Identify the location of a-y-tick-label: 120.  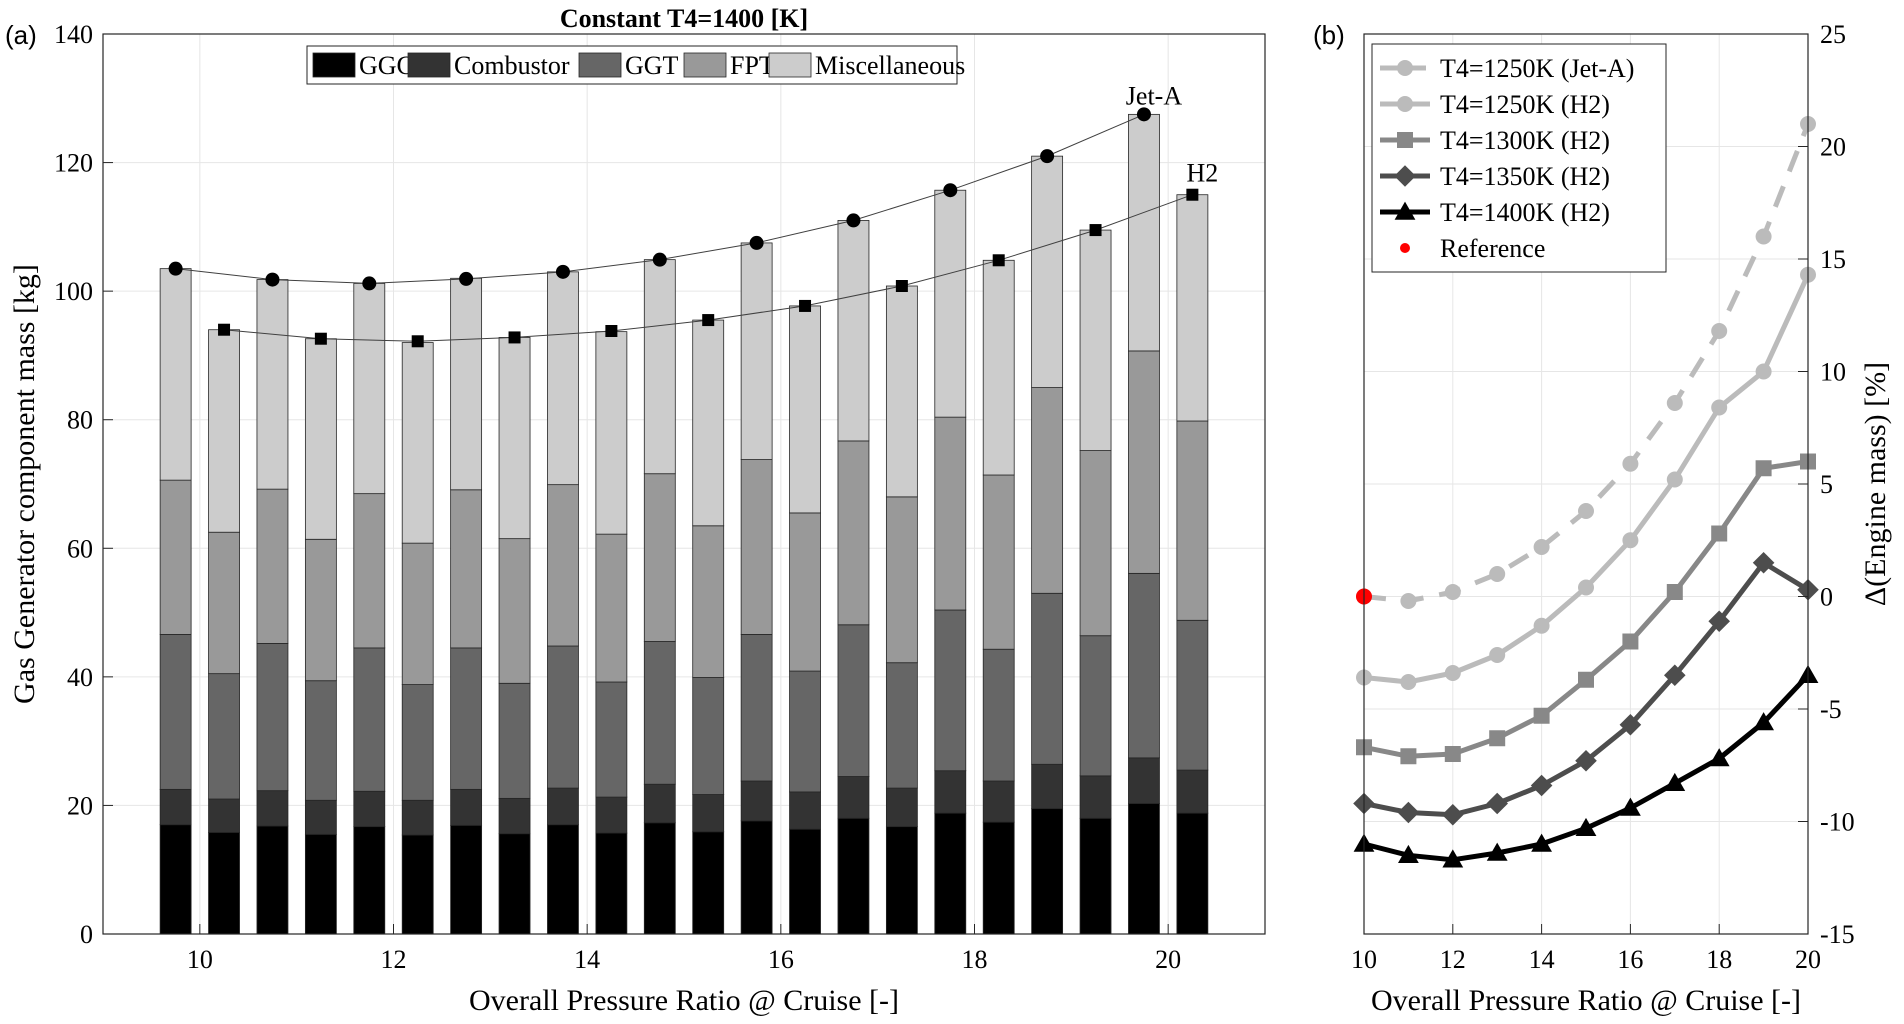
(73, 163).